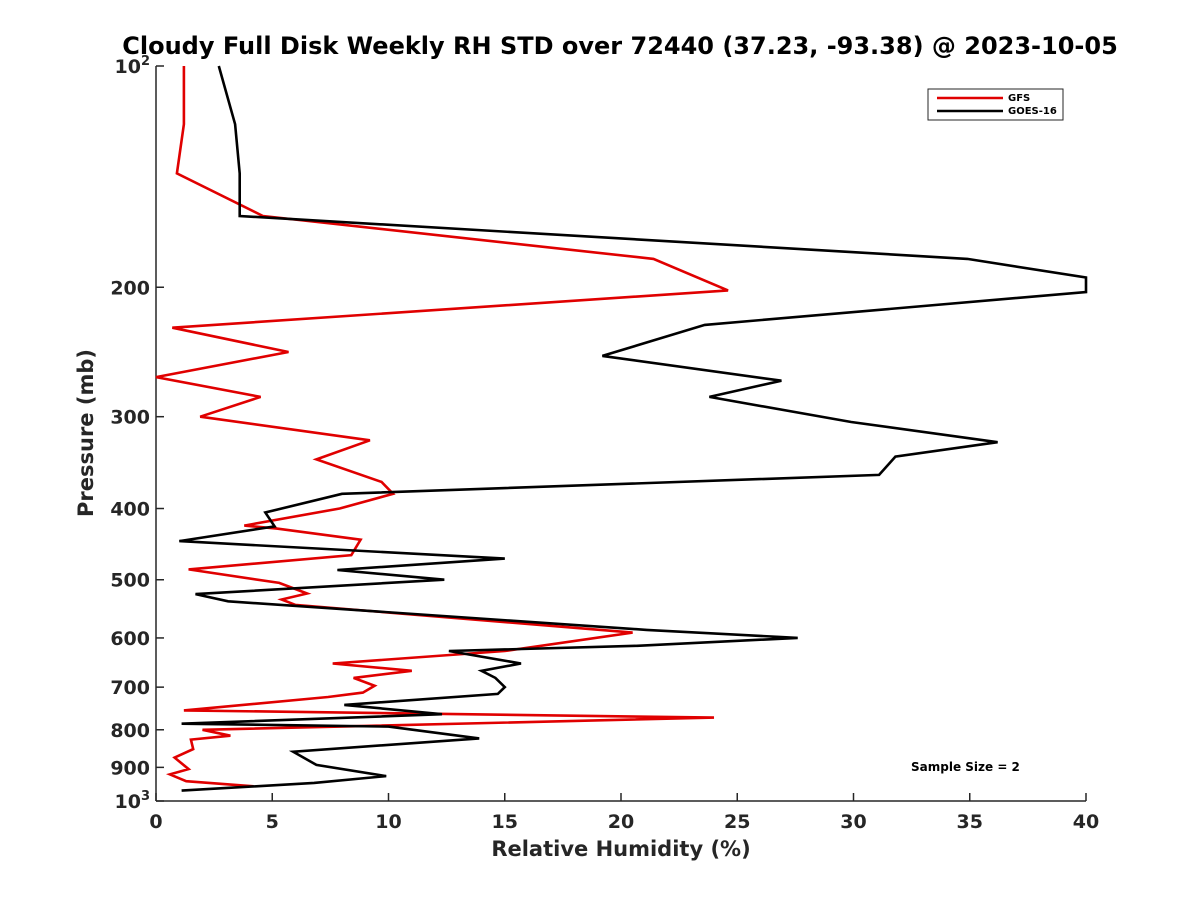 The height and width of the screenshot is (900, 1200). Describe the element at coordinates (505, 822) in the screenshot. I see `x-tick-label: 15` at that location.